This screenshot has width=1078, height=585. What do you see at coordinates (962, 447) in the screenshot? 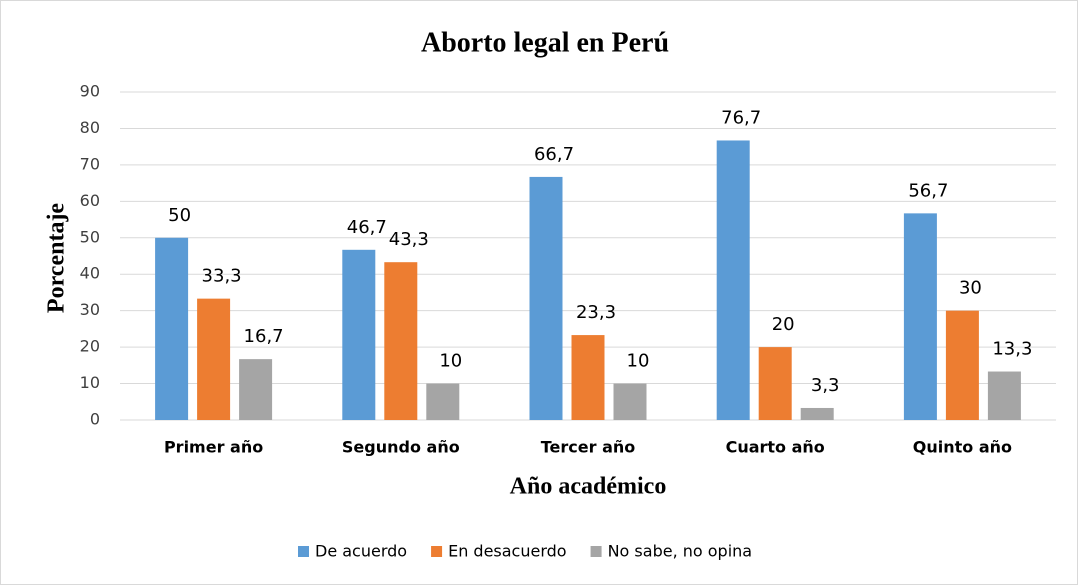
I see `x-tick-label: Quinto año` at bounding box center [962, 447].